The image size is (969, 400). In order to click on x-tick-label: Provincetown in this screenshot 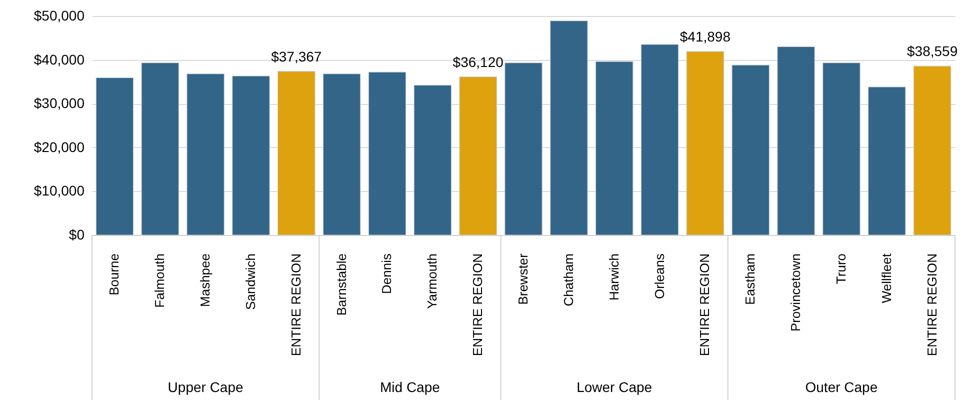, I will do `click(796, 293)`.